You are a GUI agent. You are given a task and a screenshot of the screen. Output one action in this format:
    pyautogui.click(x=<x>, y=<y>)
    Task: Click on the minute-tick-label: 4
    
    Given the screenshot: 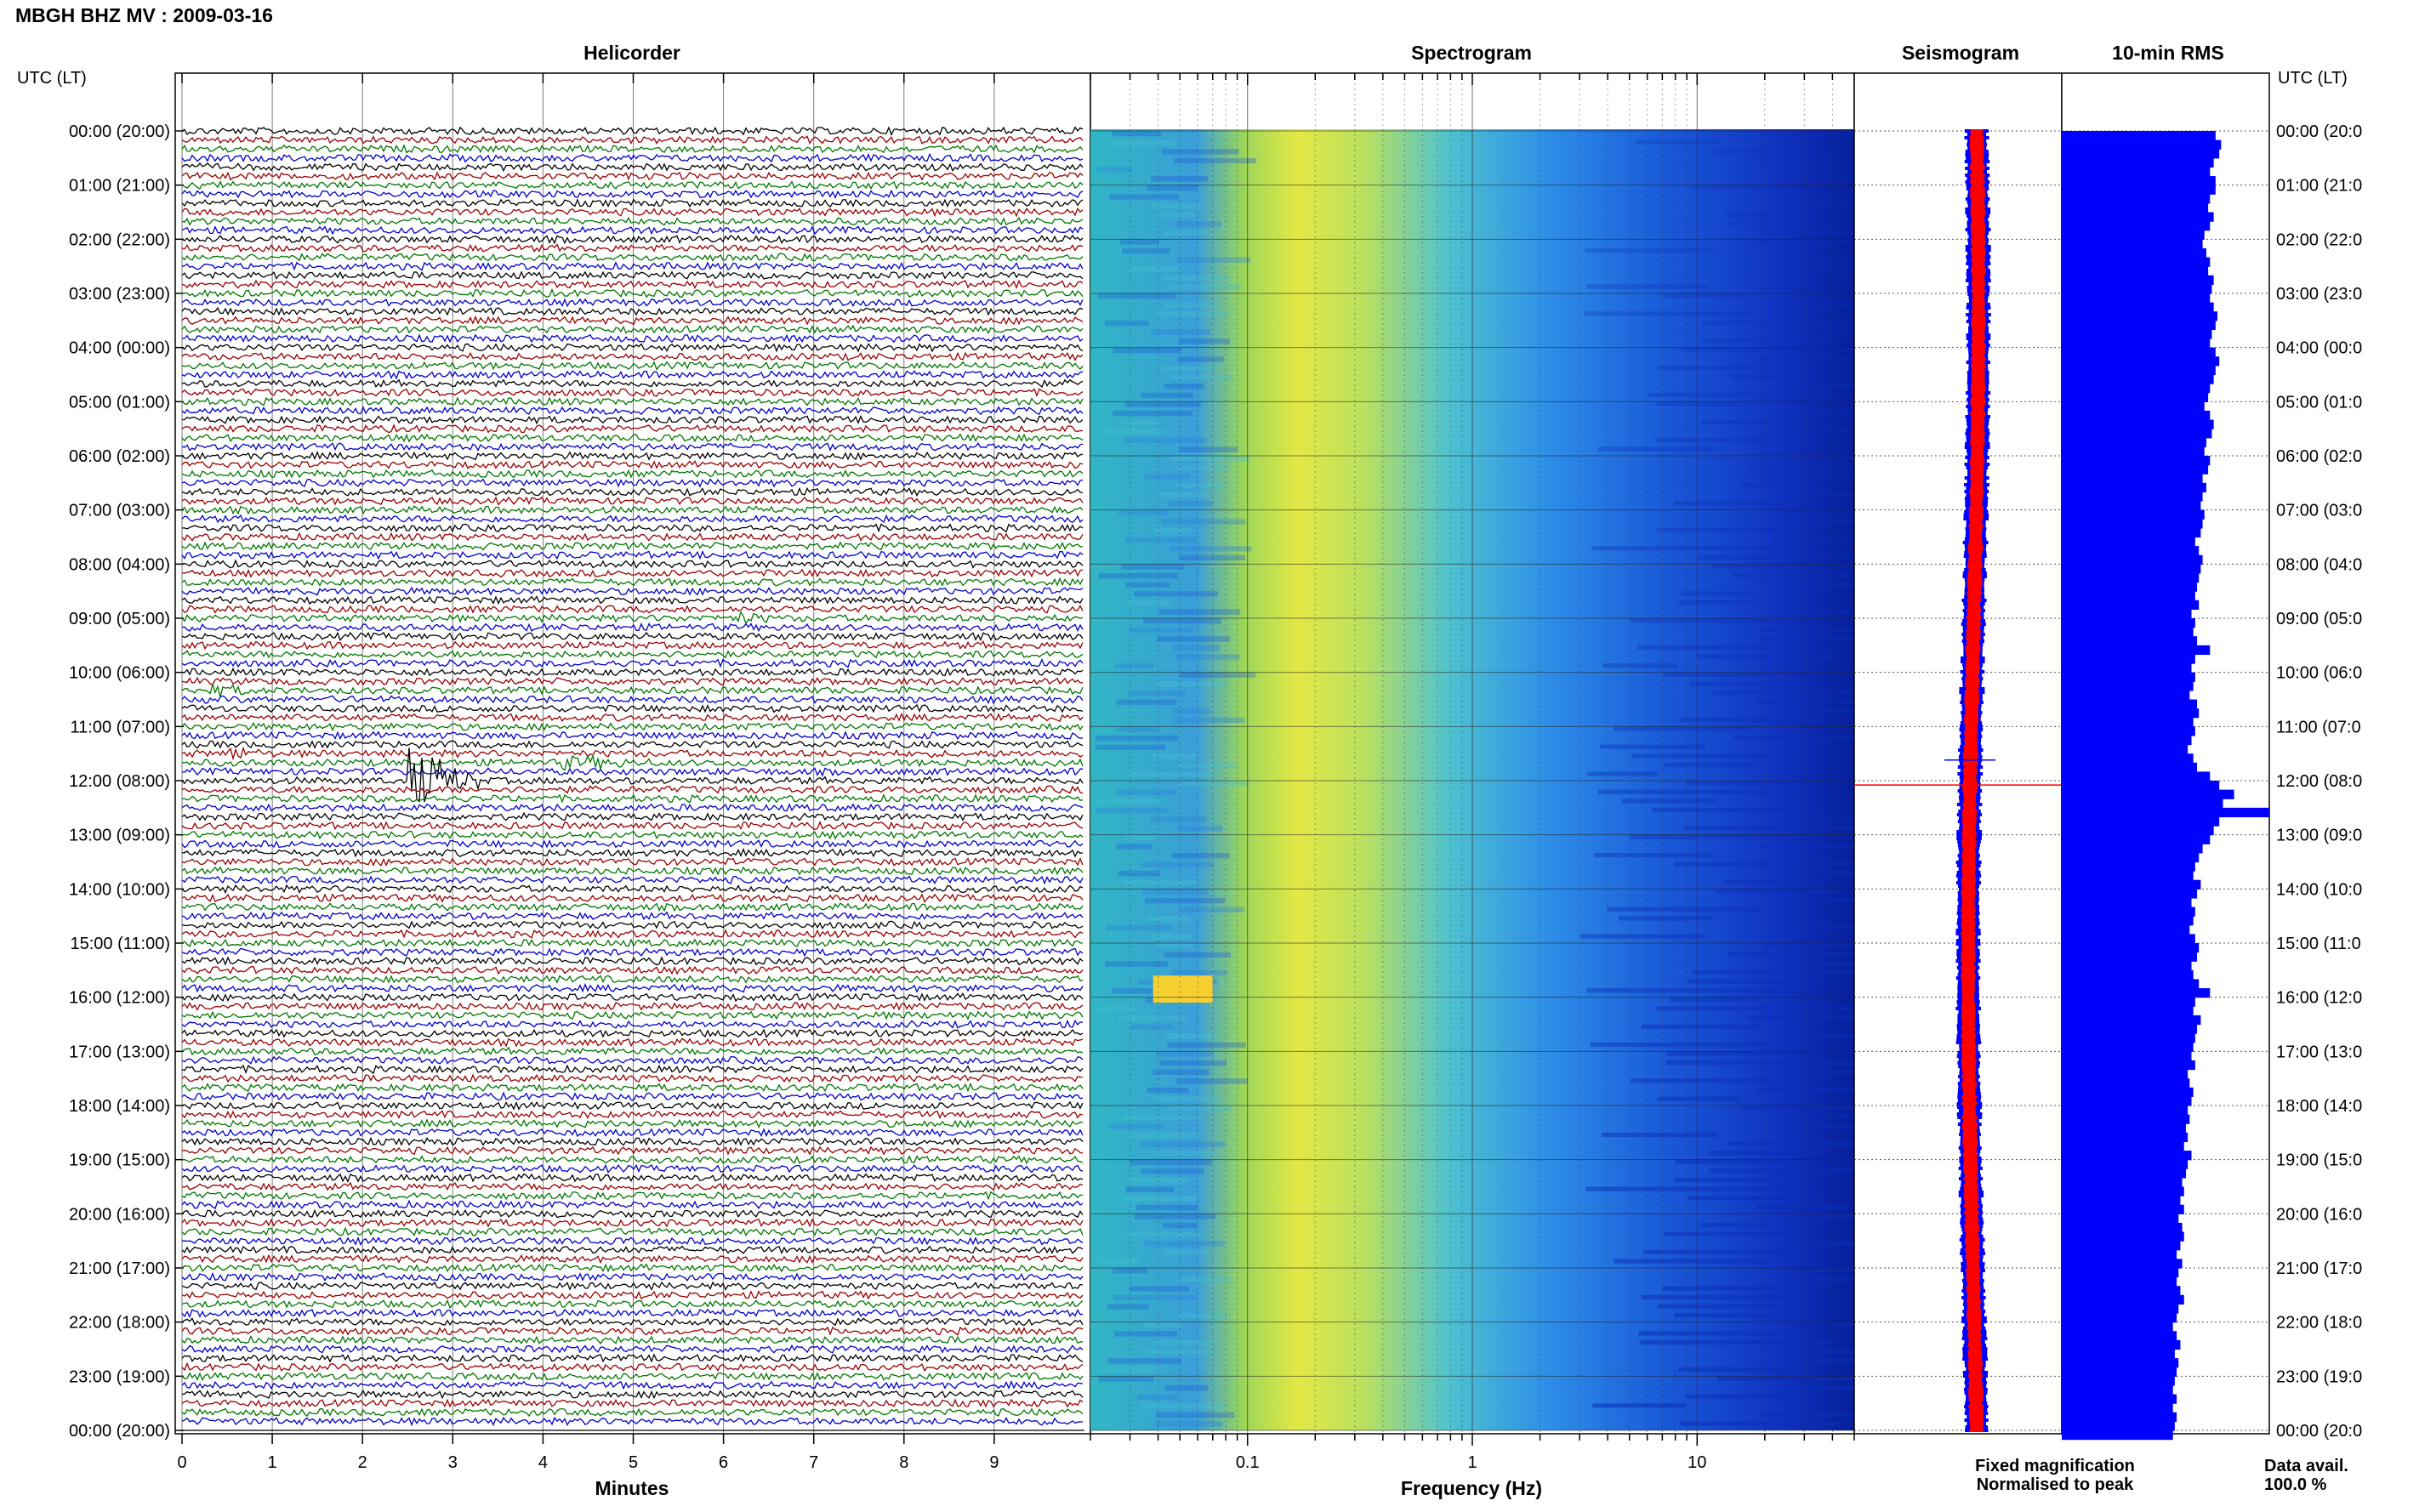 What is the action you would take?
    pyautogui.click(x=543, y=1462)
    